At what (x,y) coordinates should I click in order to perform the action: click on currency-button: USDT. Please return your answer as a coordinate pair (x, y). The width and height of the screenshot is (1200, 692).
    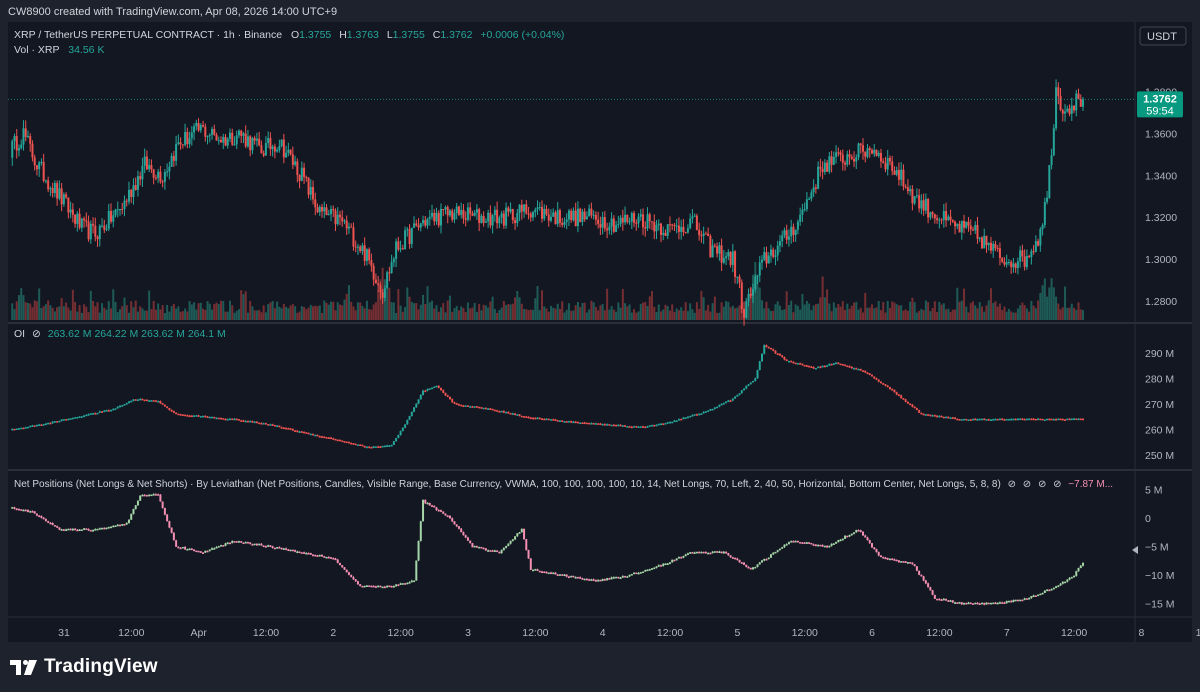
    Looking at the image, I should click on (1162, 37).